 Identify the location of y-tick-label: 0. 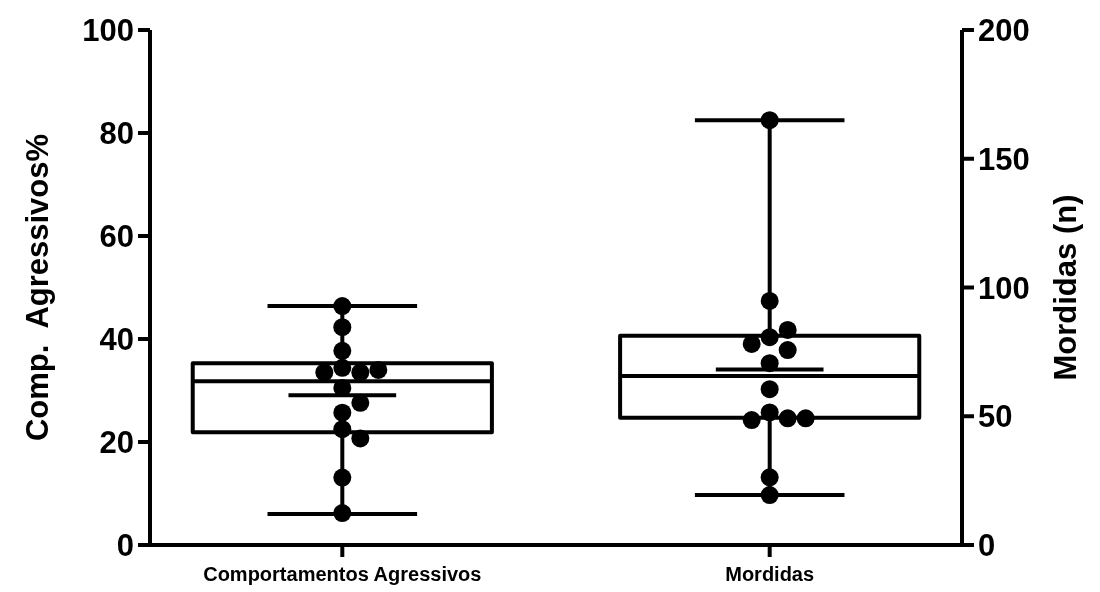
(125, 546).